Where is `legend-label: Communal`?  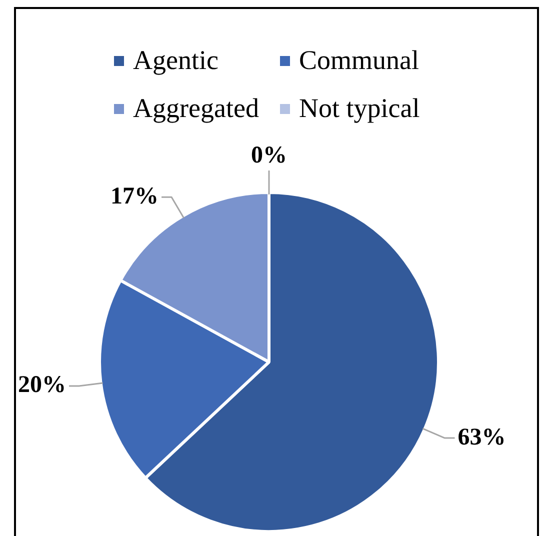 legend-label: Communal is located at coordinates (359, 60).